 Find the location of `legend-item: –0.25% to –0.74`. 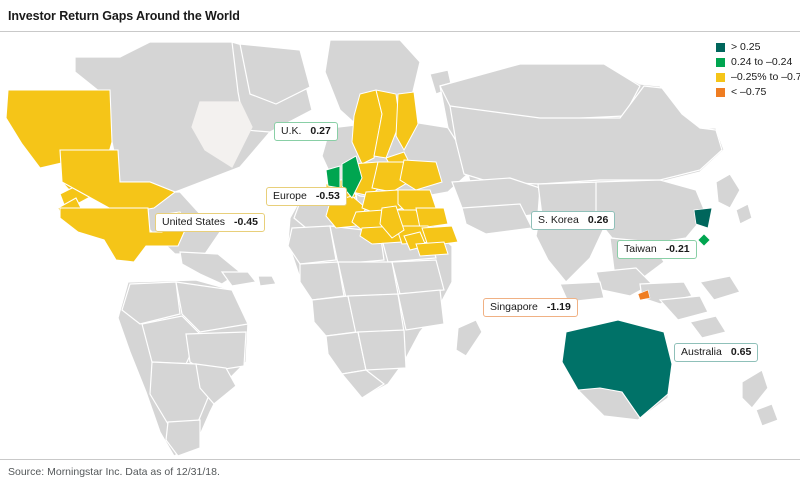

legend-item: –0.25% to –0.74 is located at coordinates (758, 77).